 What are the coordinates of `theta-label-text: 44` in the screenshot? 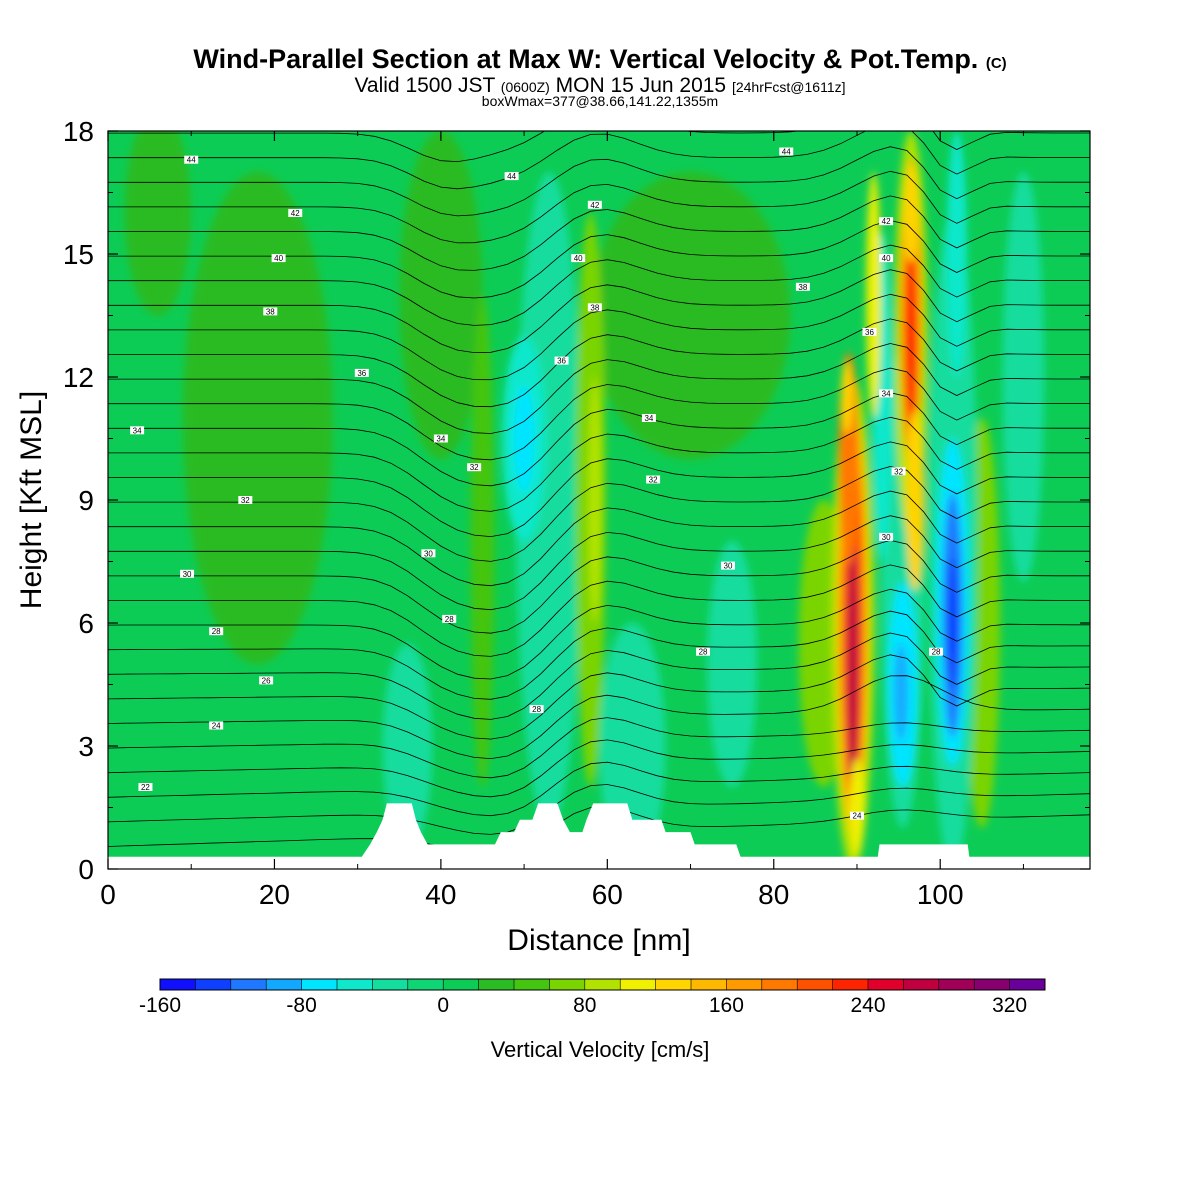 It's located at (786, 152).